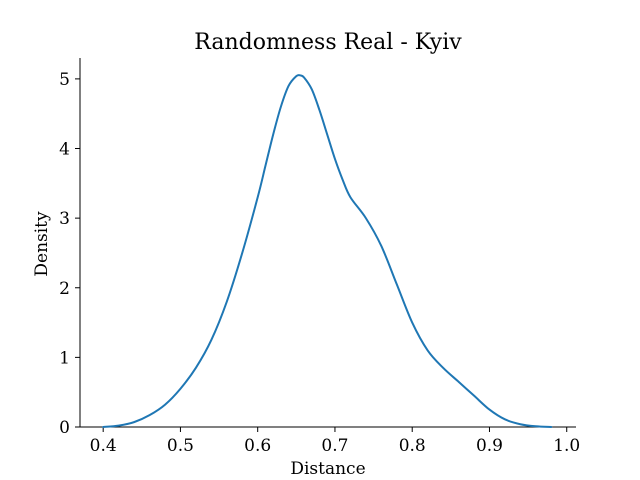  Describe the element at coordinates (327, 469) in the screenshot. I see `x-axis-label: Distance` at that location.